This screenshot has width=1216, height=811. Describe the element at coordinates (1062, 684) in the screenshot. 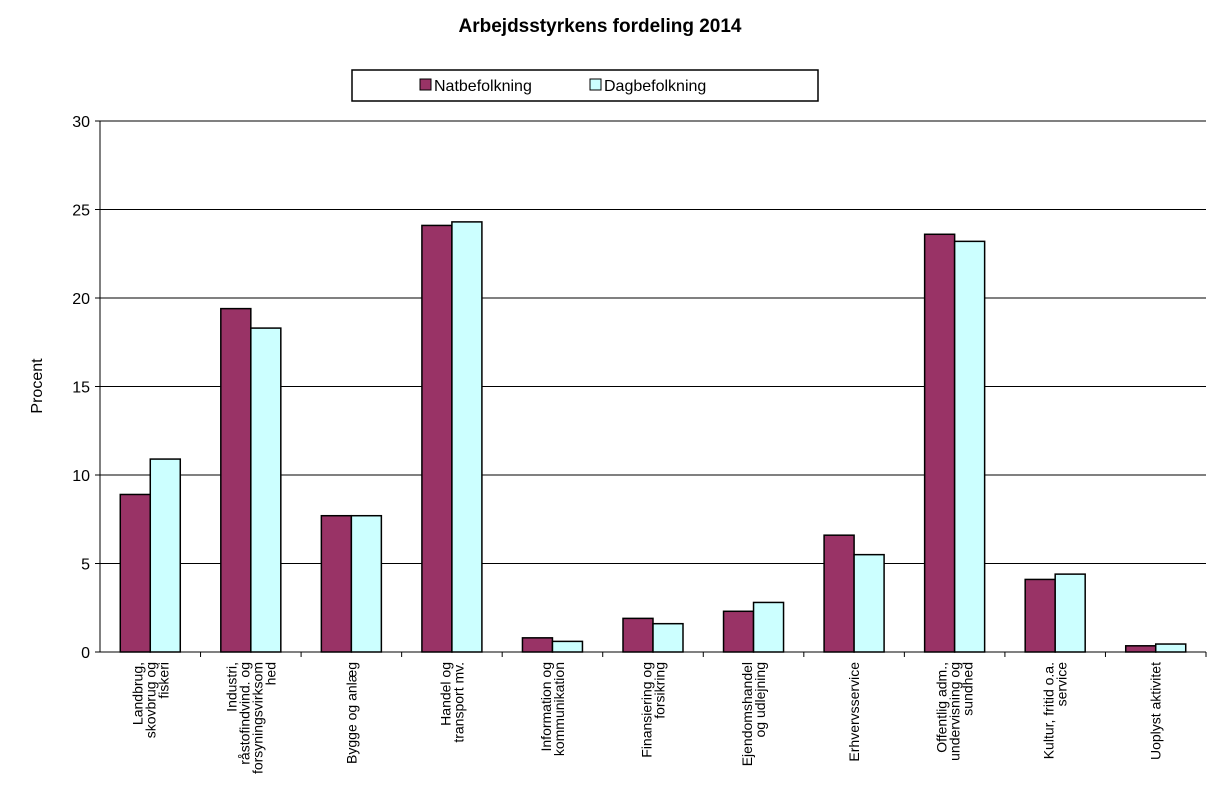

I see `x-tick-label: service` at that location.